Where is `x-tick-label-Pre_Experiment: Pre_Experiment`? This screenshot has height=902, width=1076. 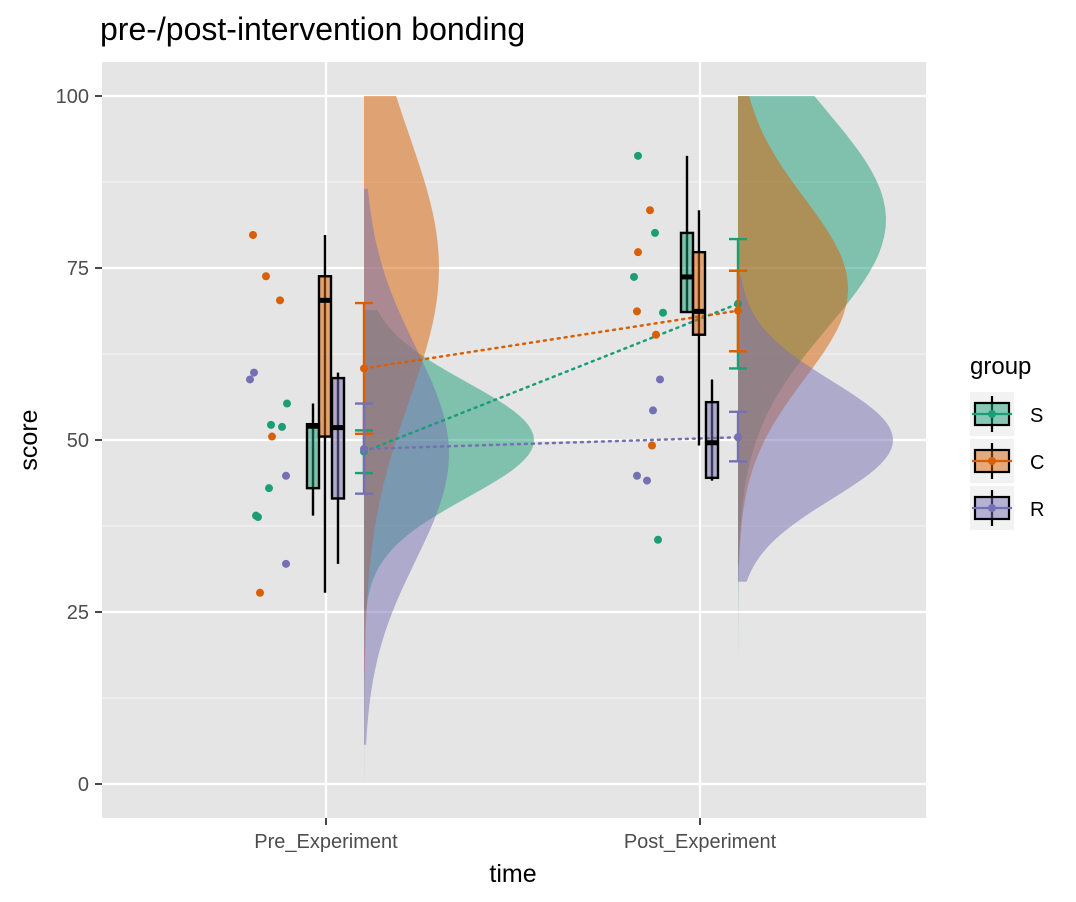 x-tick-label-Pre_Experiment: Pre_Experiment is located at coordinates (326, 842).